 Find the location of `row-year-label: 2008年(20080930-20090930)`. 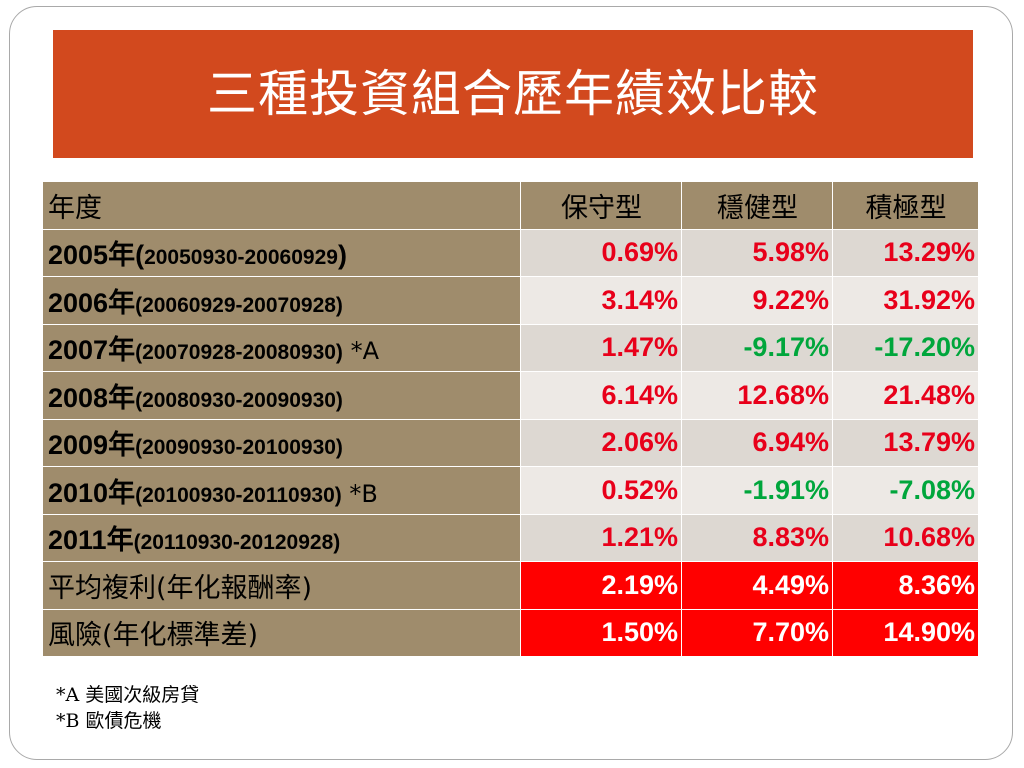

row-year-label: 2008年(20080930-20090930) is located at coordinates (281, 395).